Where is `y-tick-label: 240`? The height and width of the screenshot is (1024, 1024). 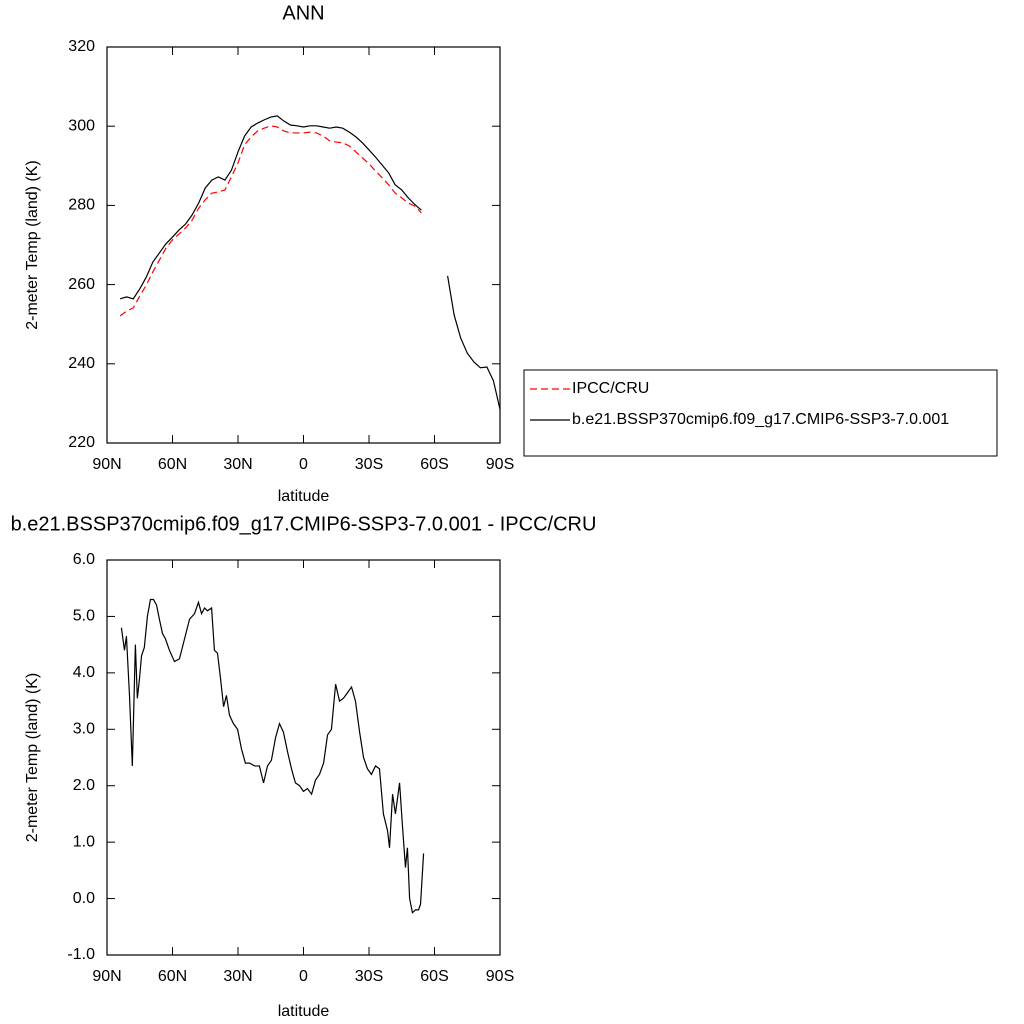
y-tick-label: 240 is located at coordinates (81, 363).